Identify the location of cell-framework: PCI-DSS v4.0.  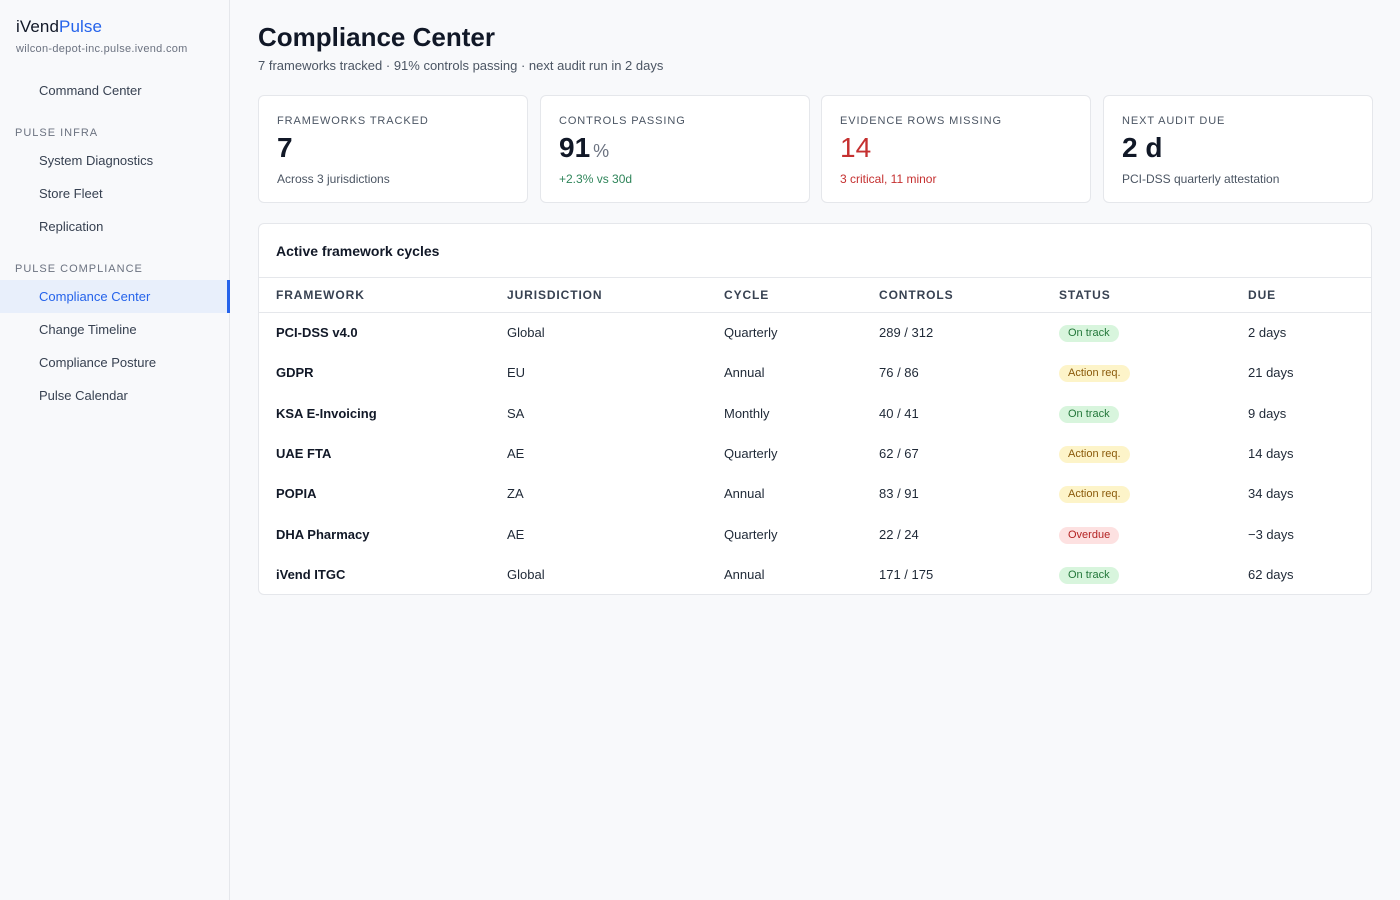
(317, 332).